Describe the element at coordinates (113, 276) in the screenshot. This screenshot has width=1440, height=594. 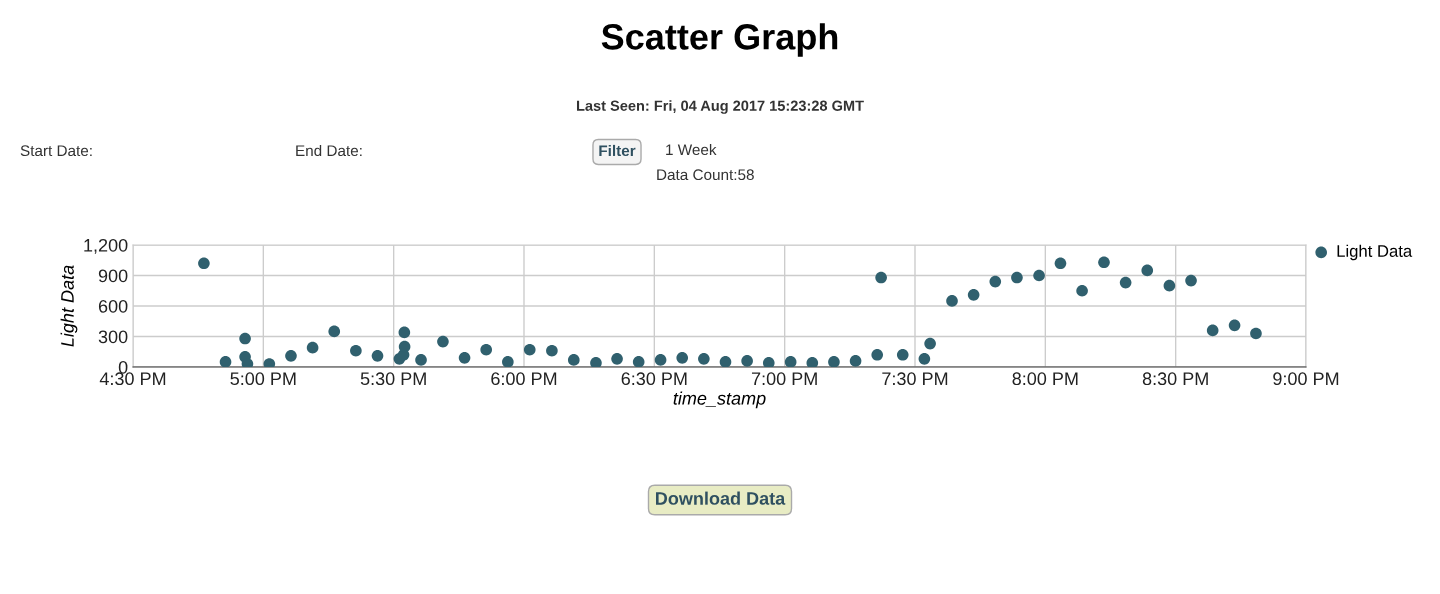
I see `y-tick-label: 900` at that location.